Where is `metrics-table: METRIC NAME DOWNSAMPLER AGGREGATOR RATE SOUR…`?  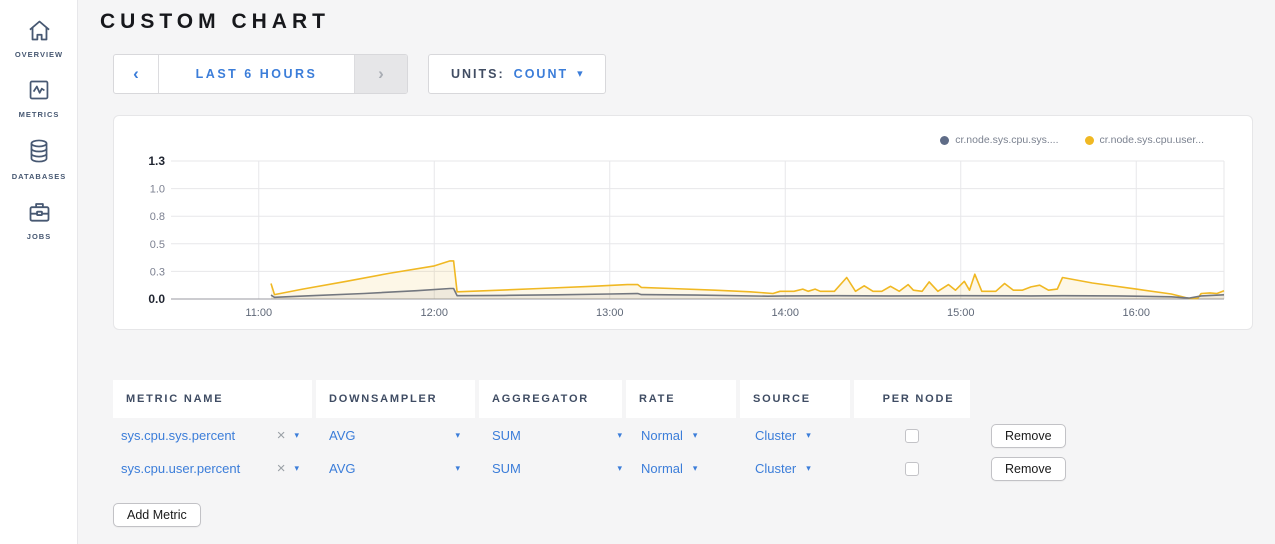 metrics-table: METRIC NAME DOWNSAMPLER AGGREGATOR RATE SOUR… is located at coordinates (589, 432).